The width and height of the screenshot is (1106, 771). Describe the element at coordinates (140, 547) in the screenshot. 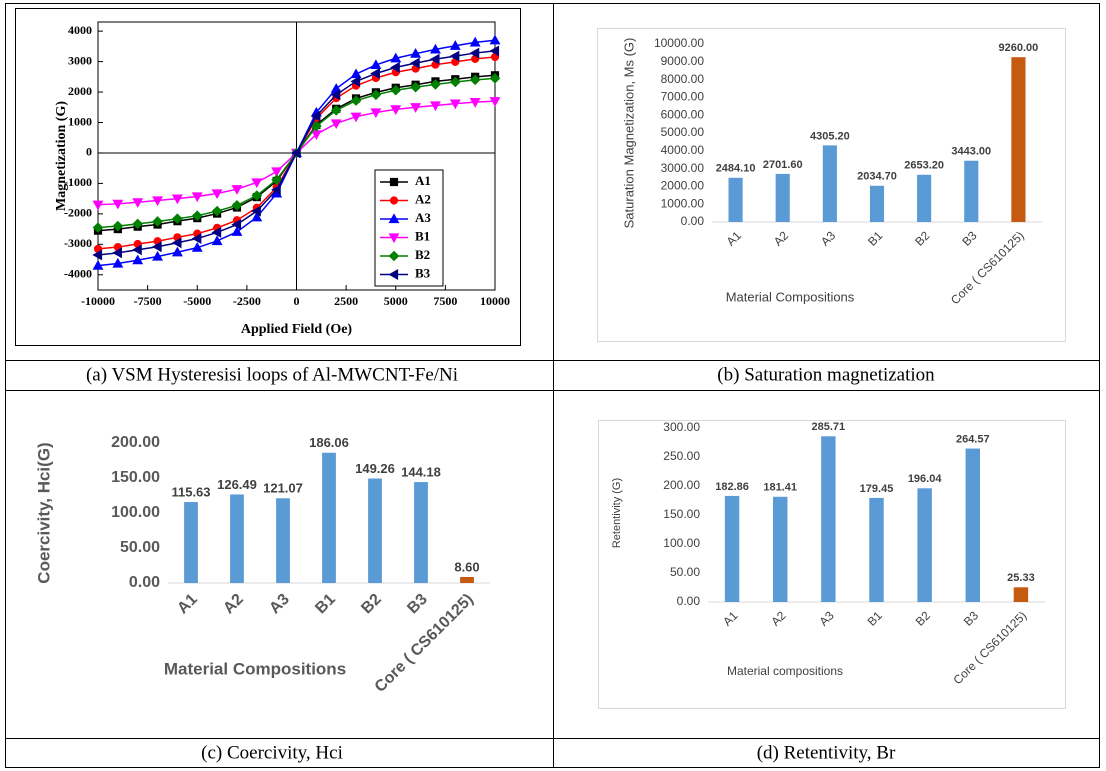

I see `y-tick-label: 50.00` at that location.